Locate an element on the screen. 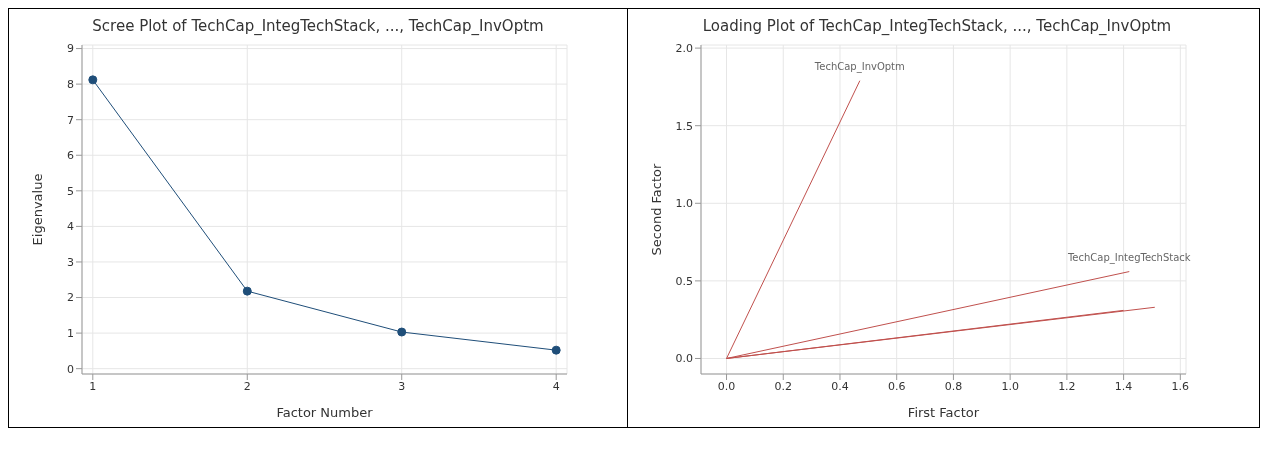 This screenshot has width=1271, height=461. y-tick-label: 1.0 is located at coordinates (684, 204).